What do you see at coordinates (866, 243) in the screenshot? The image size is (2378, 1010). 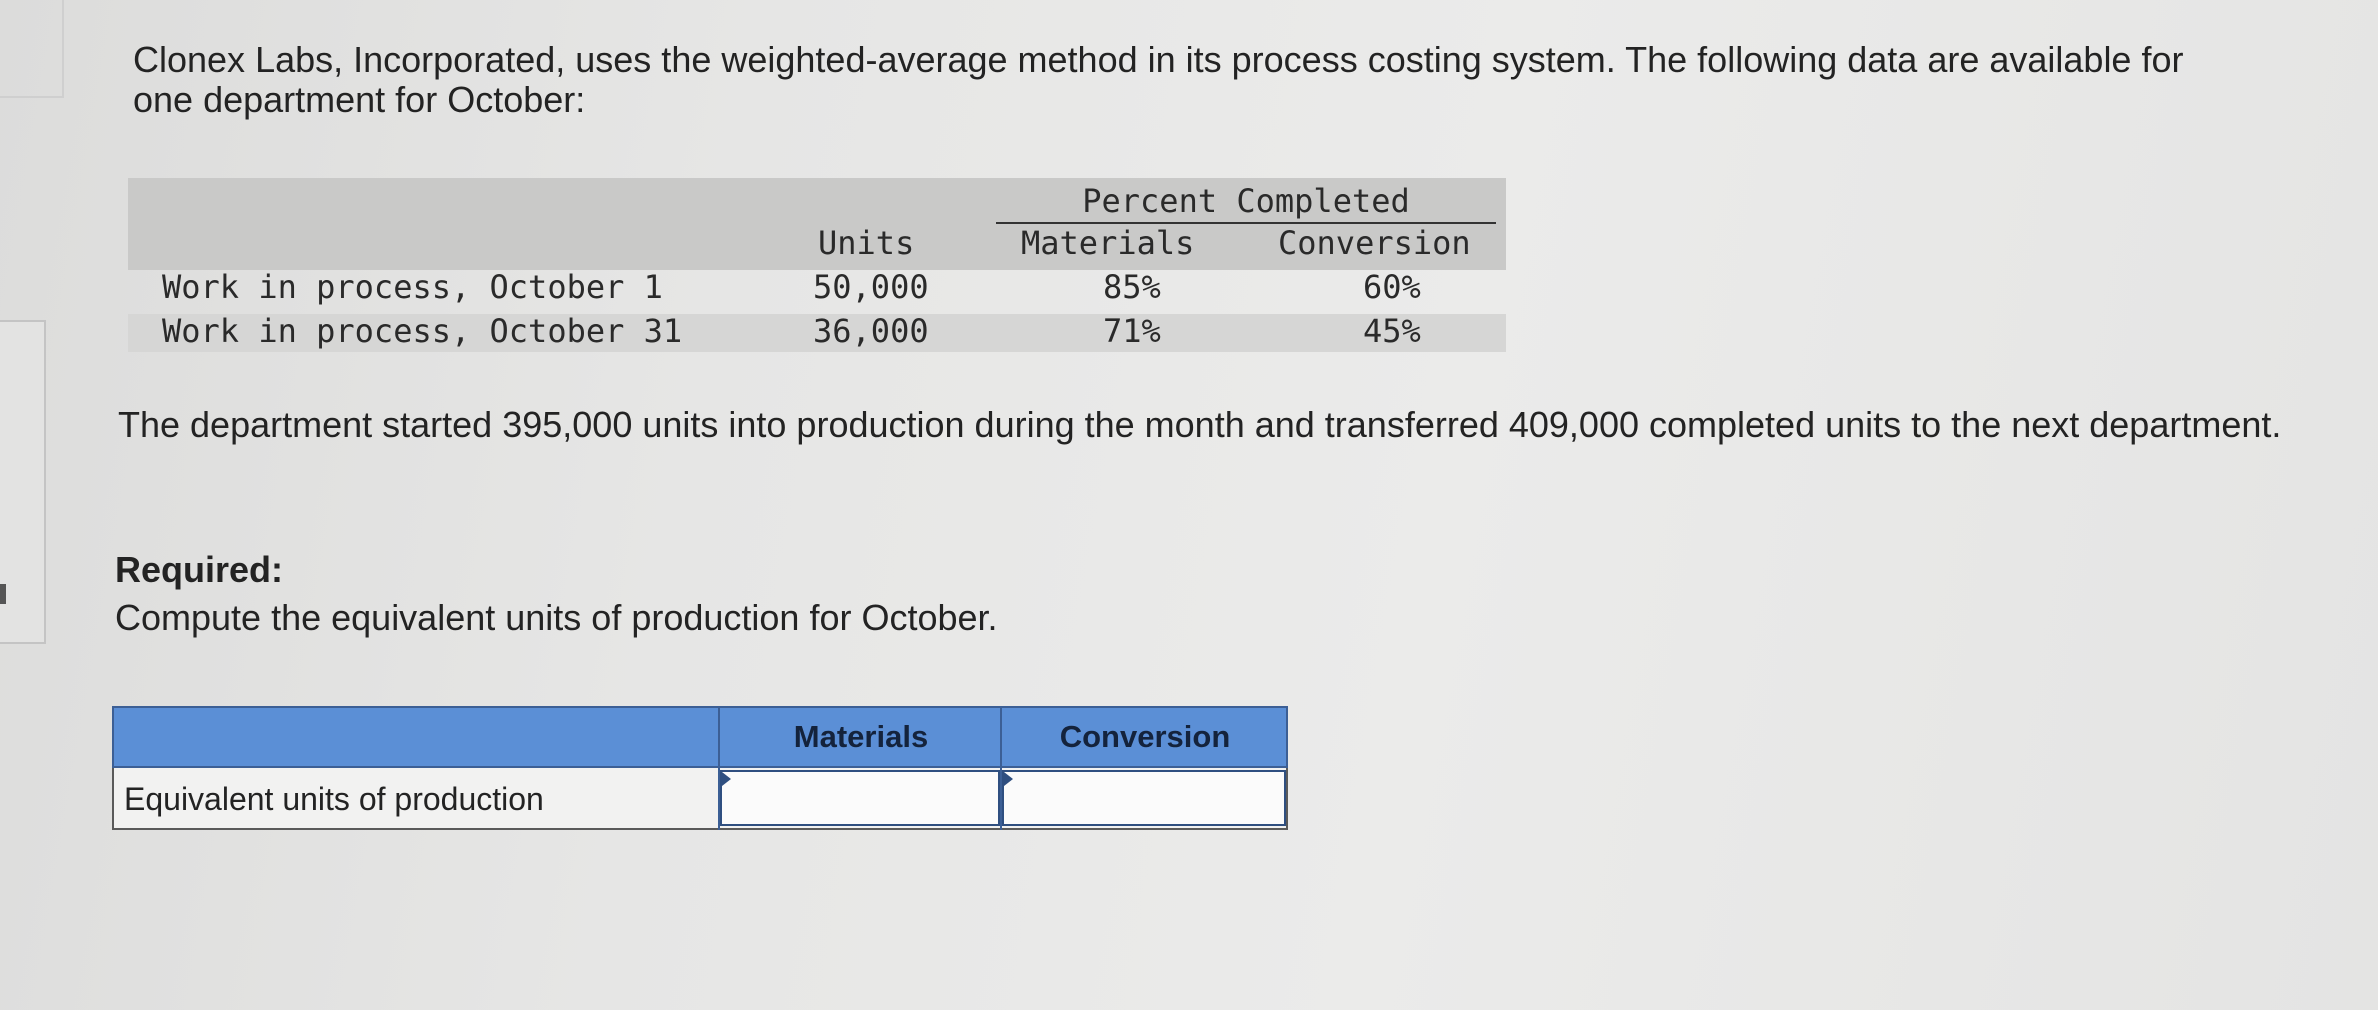 I see `units-column-header: Units` at bounding box center [866, 243].